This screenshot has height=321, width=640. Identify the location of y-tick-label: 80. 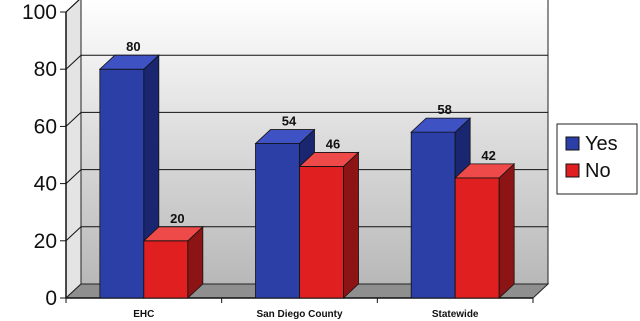
(45, 69).